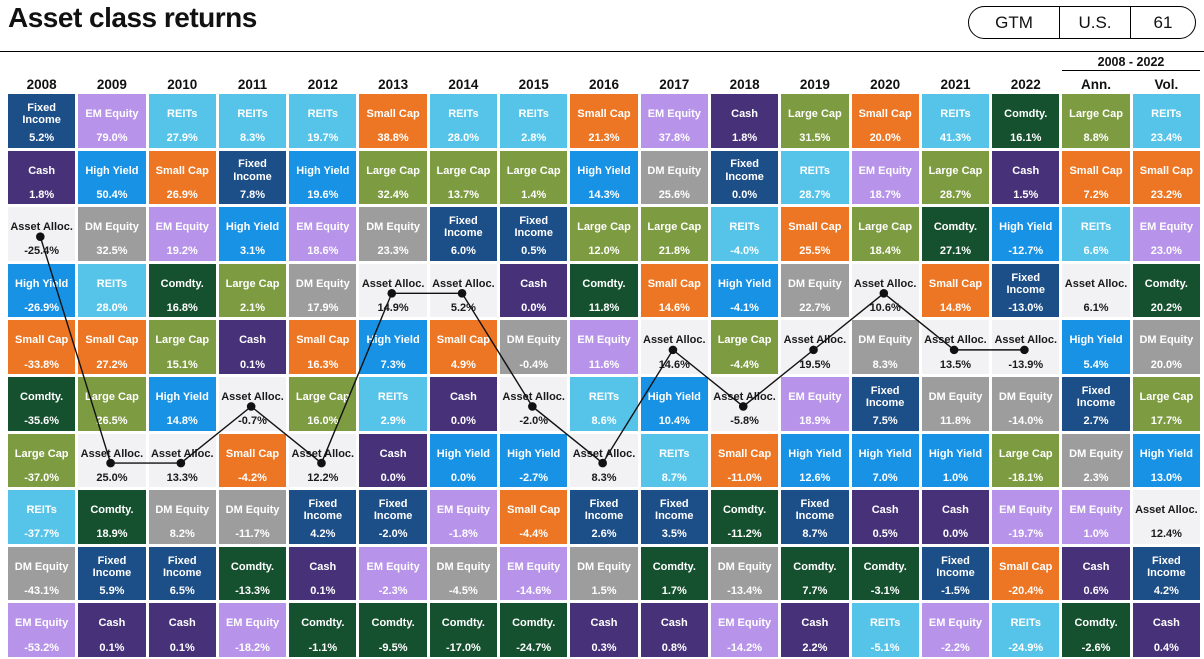  What do you see at coordinates (1026, 138) in the screenshot?
I see `asset-return-value: 16.1%` at bounding box center [1026, 138].